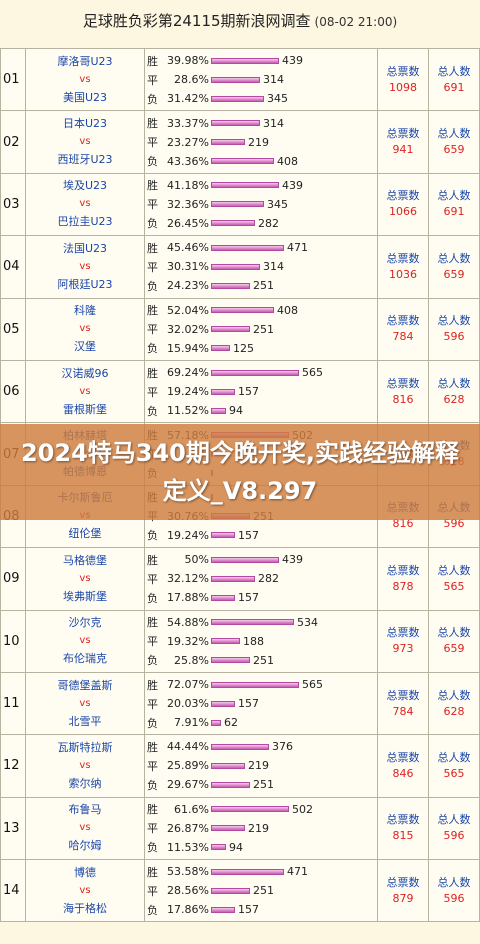  What do you see at coordinates (261, 372) in the screenshot?
I see `win-row: 胜 69.24% 565` at bounding box center [261, 372].